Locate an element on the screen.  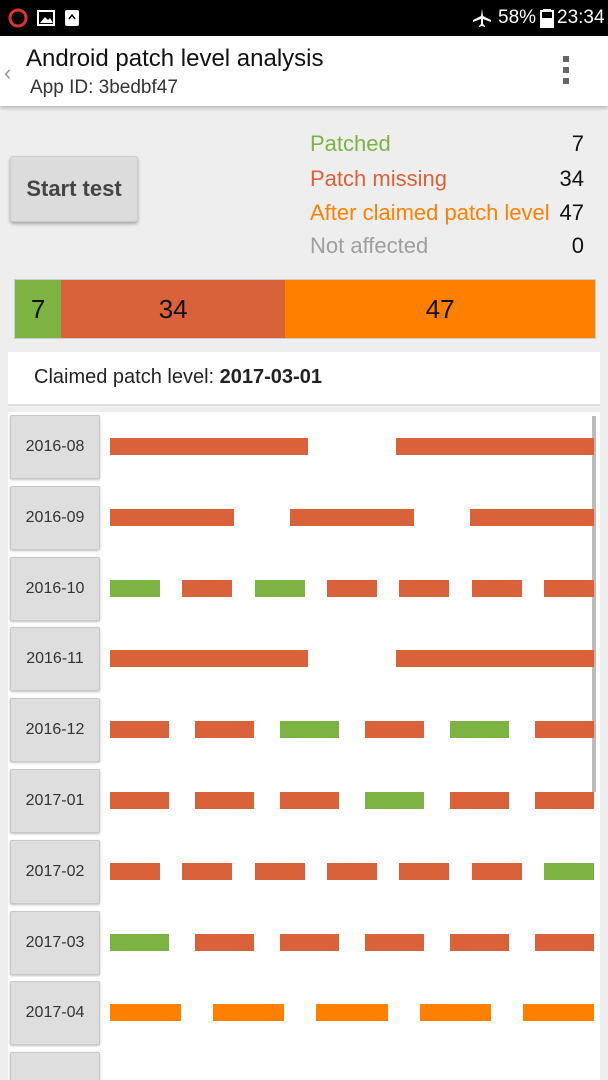
summary-bar: 7 34 47 is located at coordinates (305, 309).